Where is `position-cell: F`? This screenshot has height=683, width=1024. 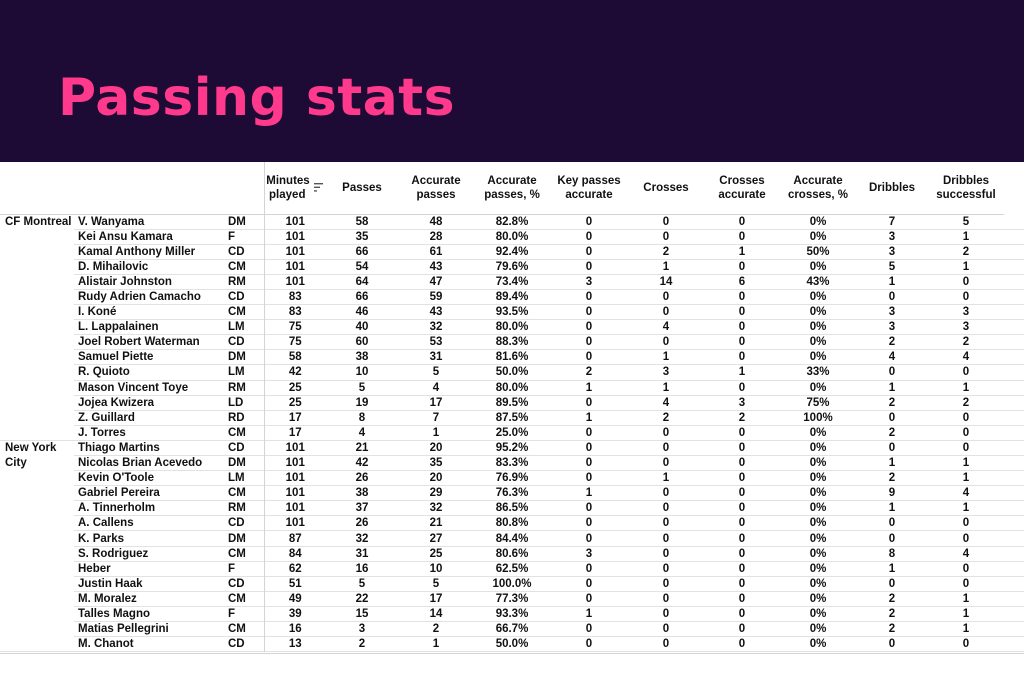 position-cell: F is located at coordinates (232, 613).